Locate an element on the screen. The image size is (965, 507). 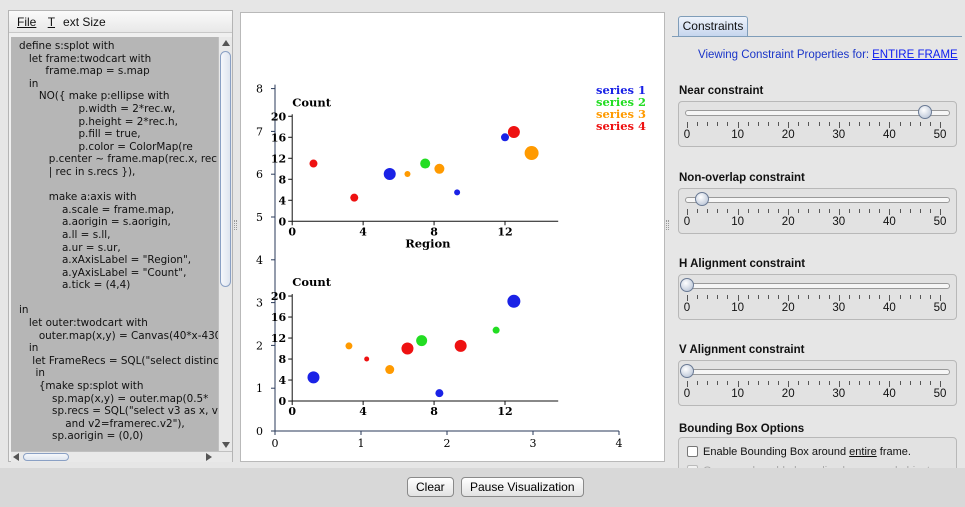
clear-button: Clear is located at coordinates (430, 487).